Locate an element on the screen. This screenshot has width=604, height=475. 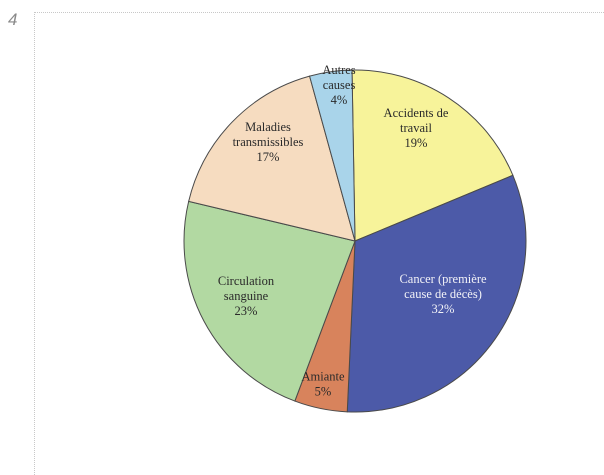
slice-label-0: Accidents de travail 19% is located at coordinates (416, 128).